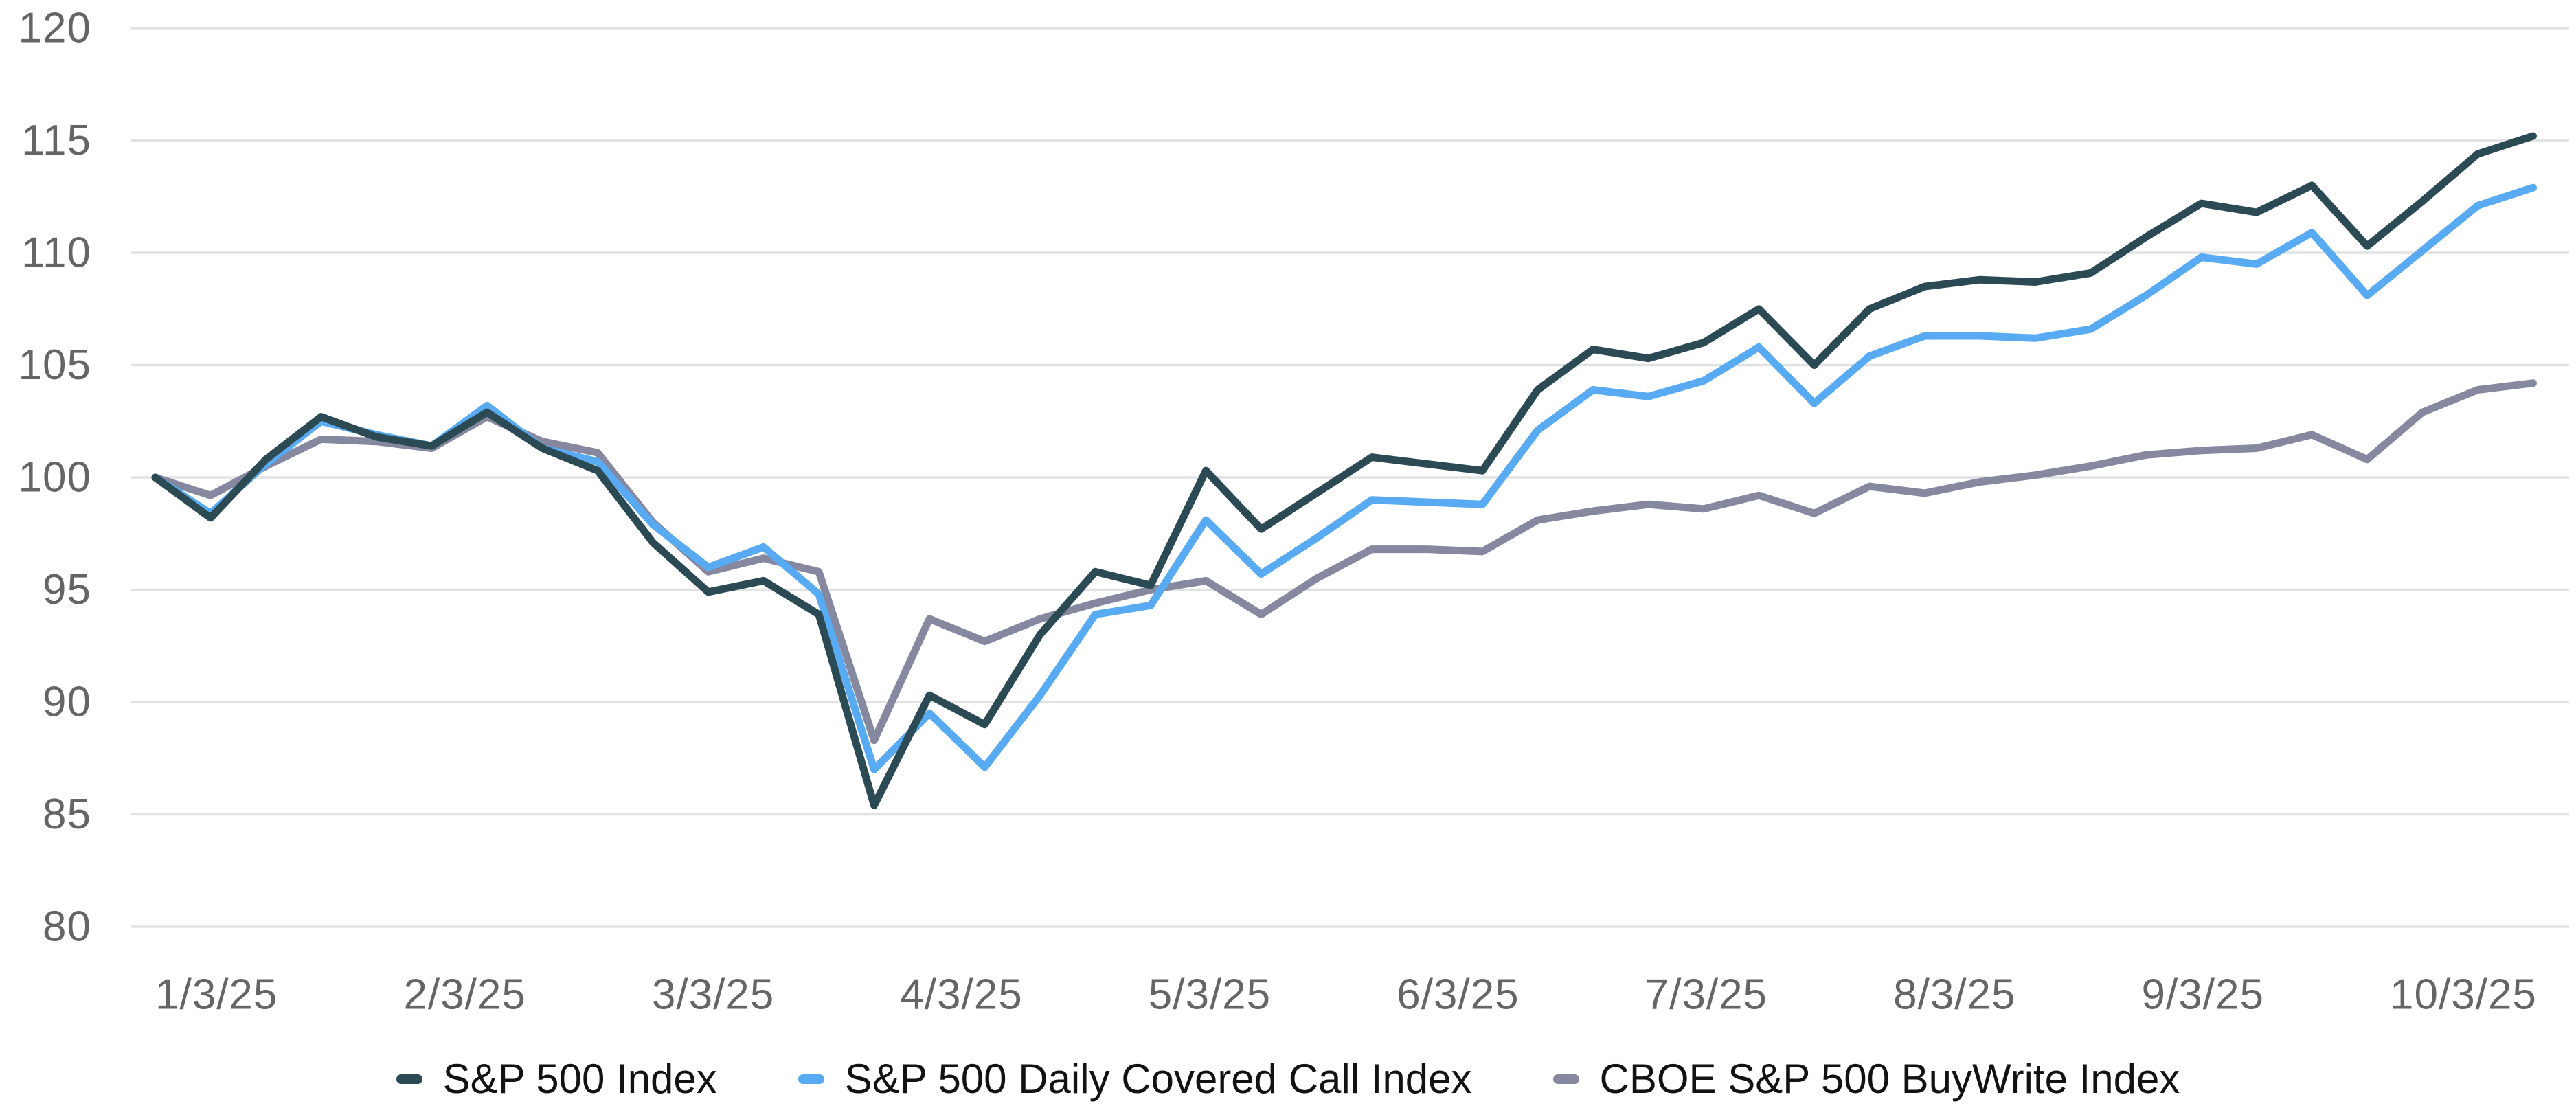  What do you see at coordinates (67, 589) in the screenshot?
I see `y-axis-tick-label: 95` at bounding box center [67, 589].